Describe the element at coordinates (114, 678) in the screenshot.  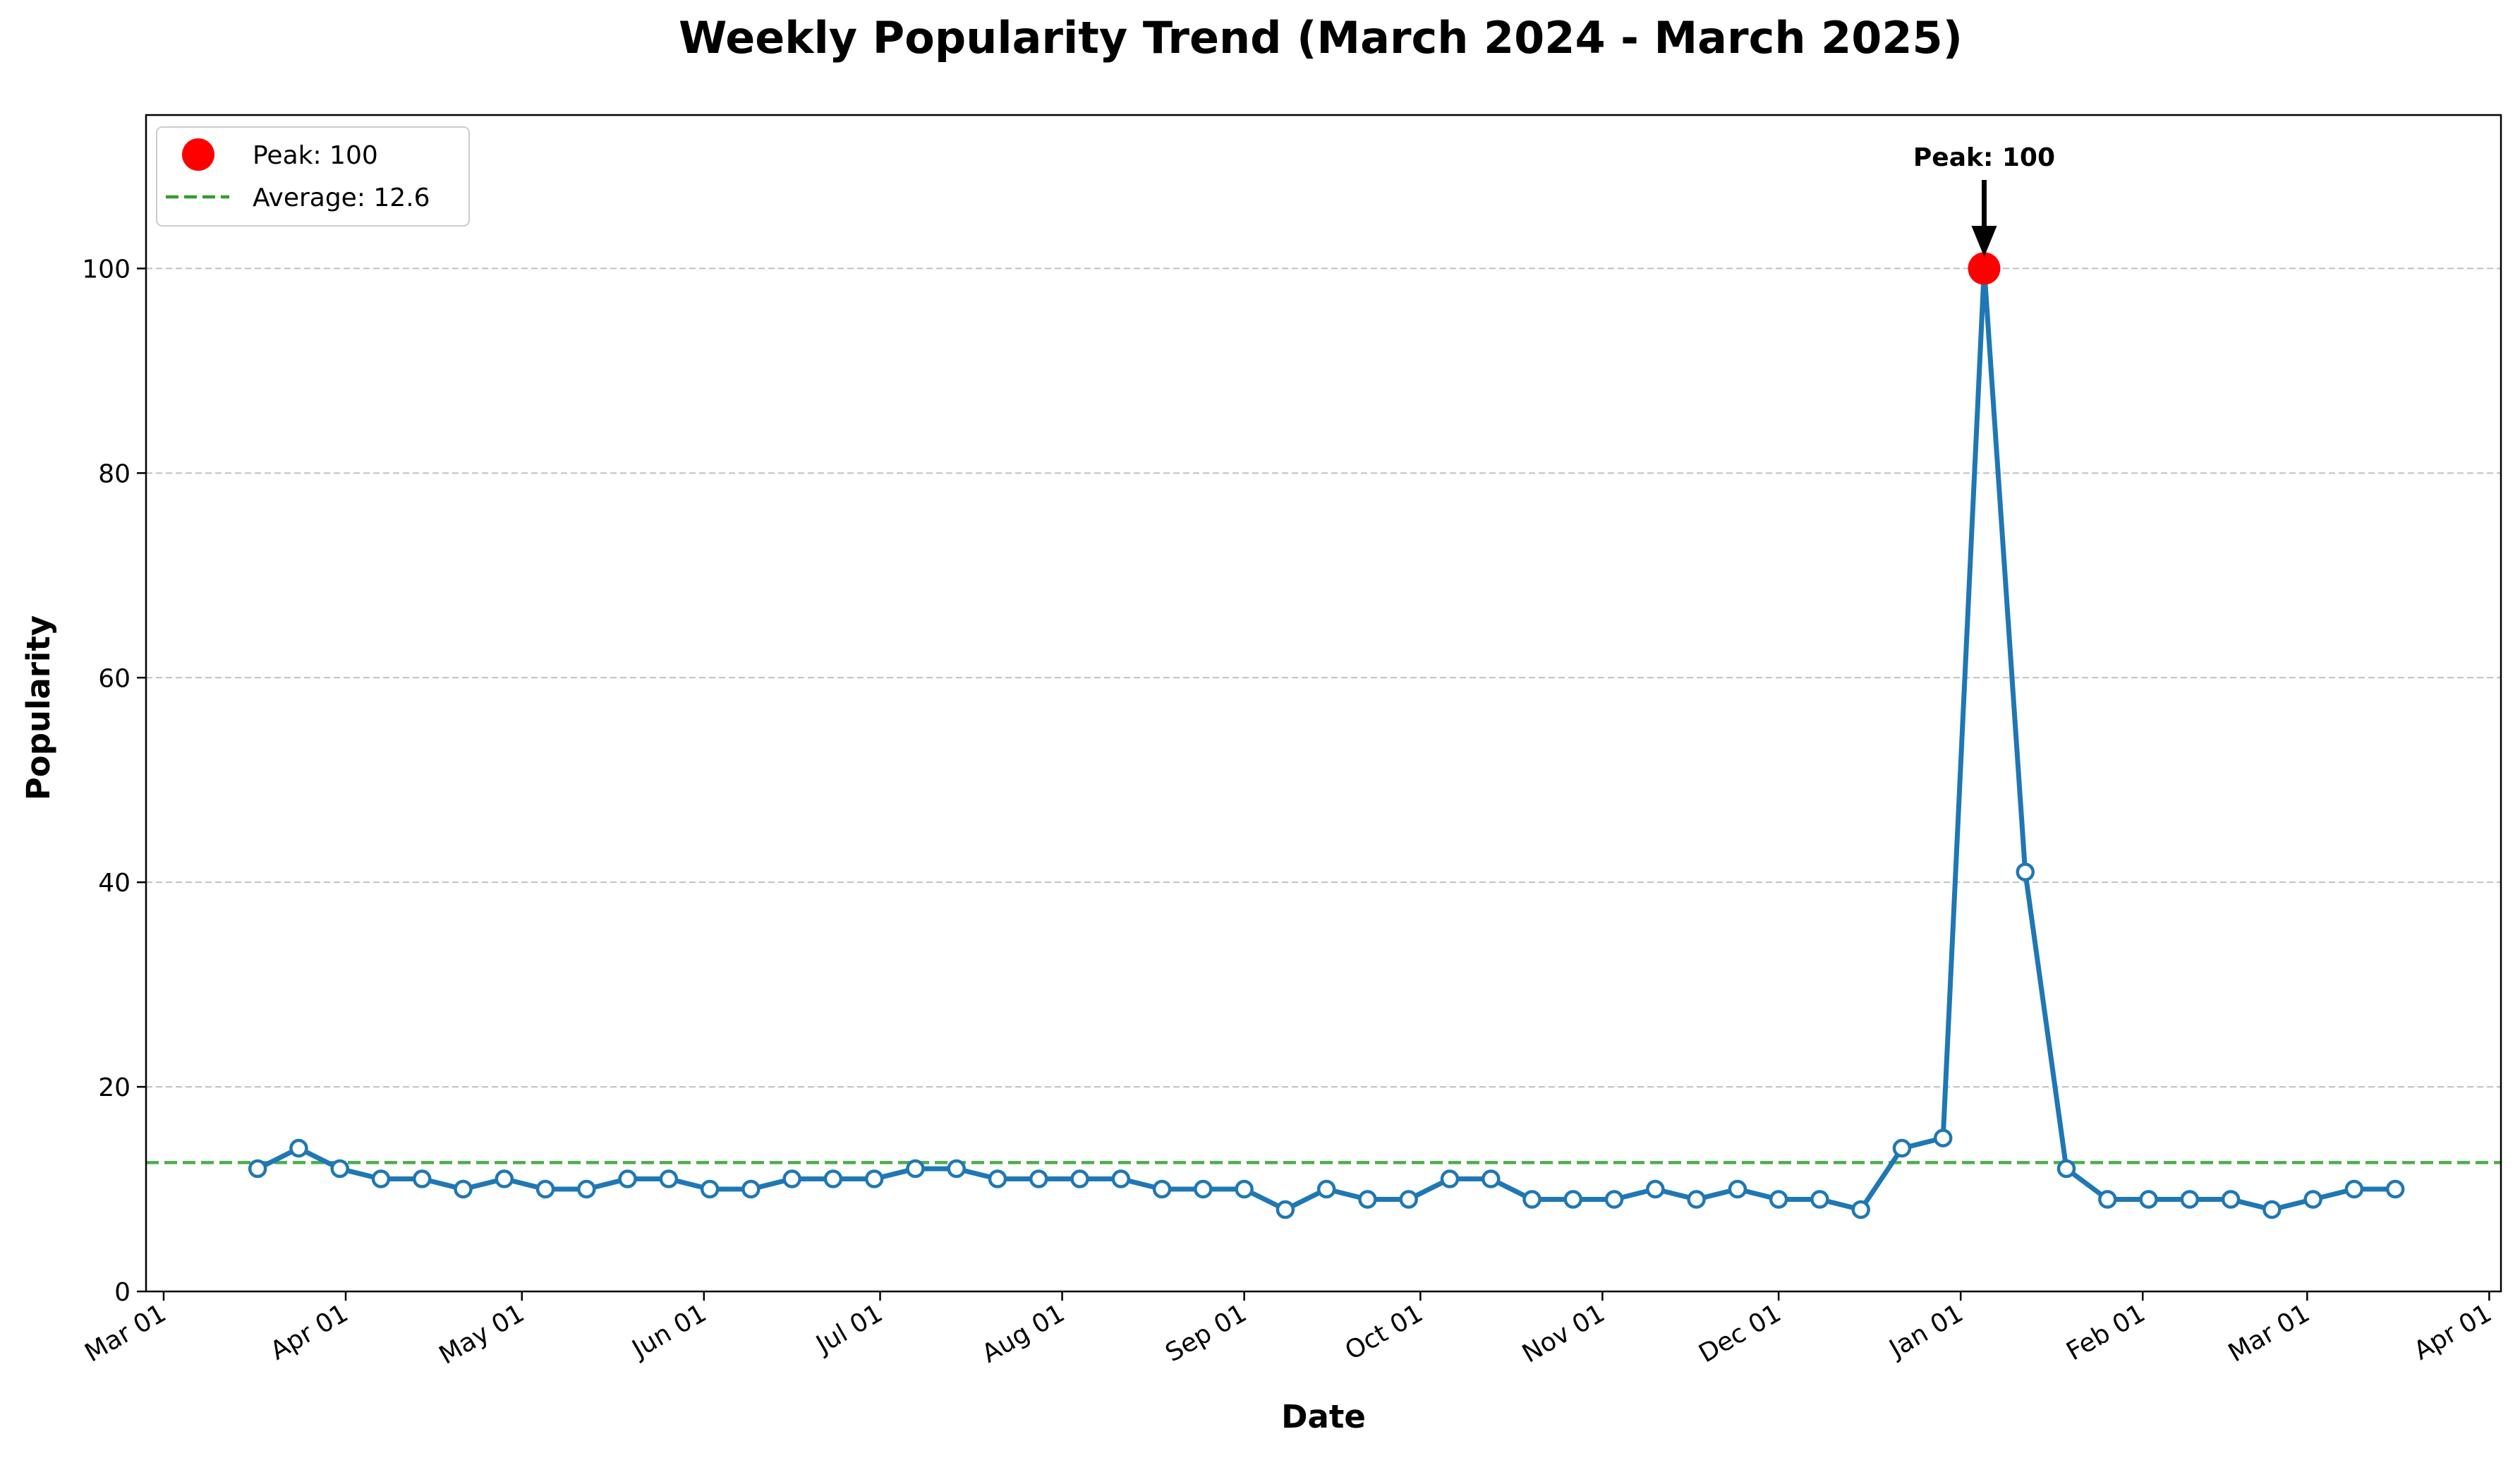
I see `y-tick-label: 60` at that location.